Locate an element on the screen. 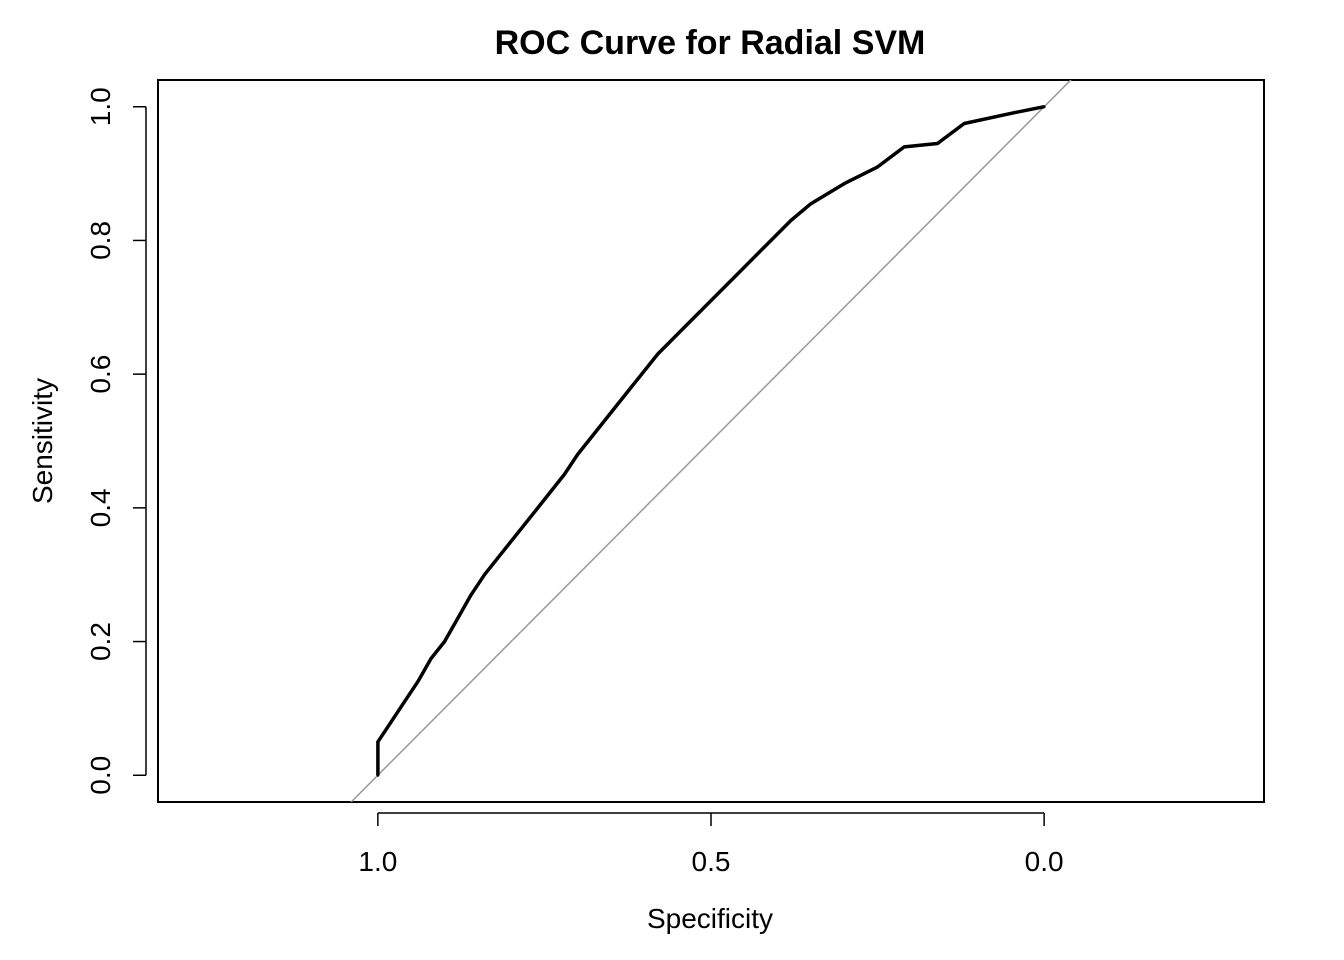 The image size is (1344, 960). y-tick-label: 1.0 is located at coordinates (100, 106).